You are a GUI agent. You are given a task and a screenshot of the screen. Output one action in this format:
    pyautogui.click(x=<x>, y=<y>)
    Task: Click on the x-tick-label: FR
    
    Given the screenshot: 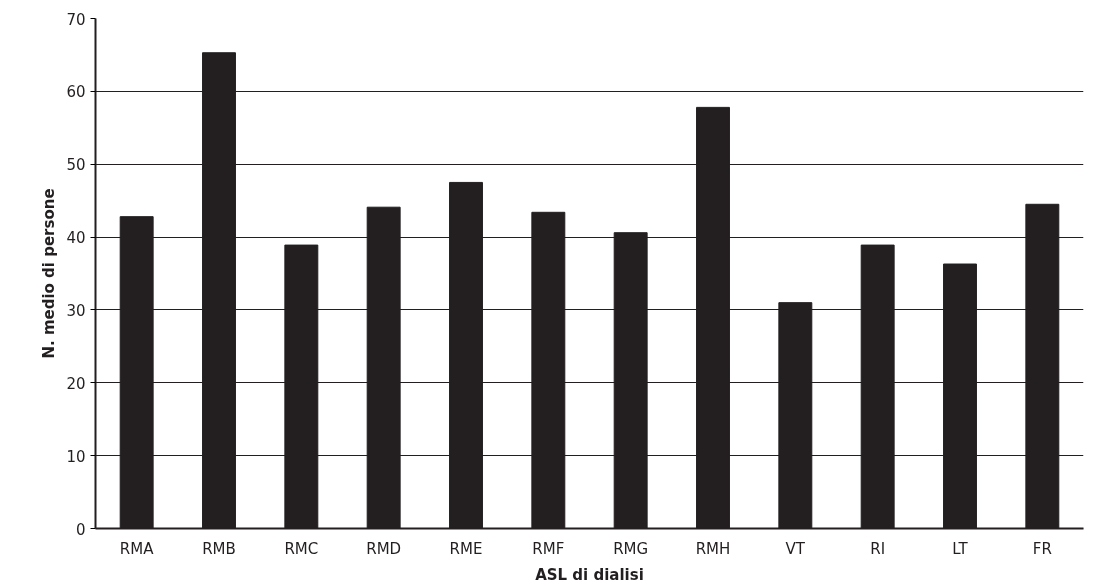 What is the action you would take?
    pyautogui.click(x=1042, y=548)
    